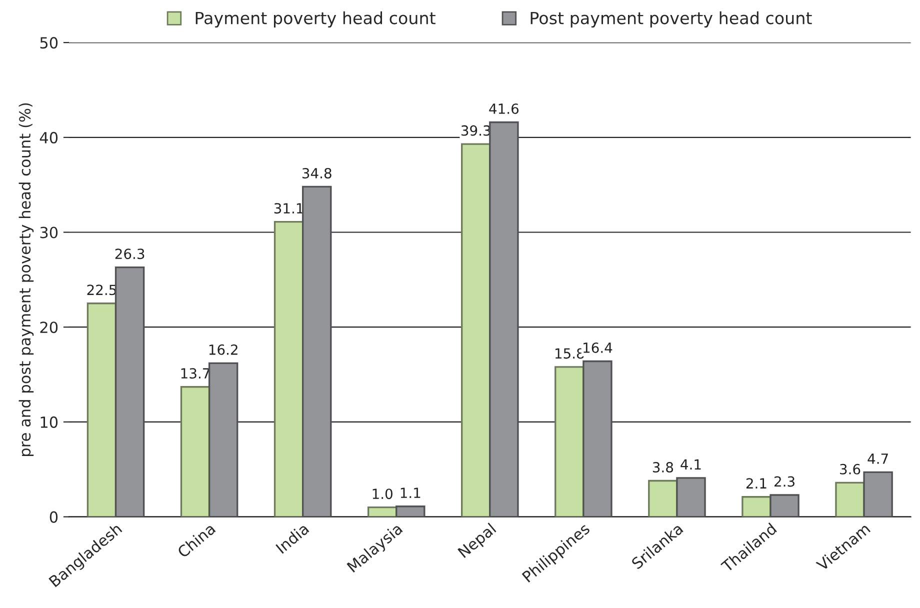  What do you see at coordinates (288, 208) in the screenshot?
I see `data-label: 31.1` at bounding box center [288, 208].